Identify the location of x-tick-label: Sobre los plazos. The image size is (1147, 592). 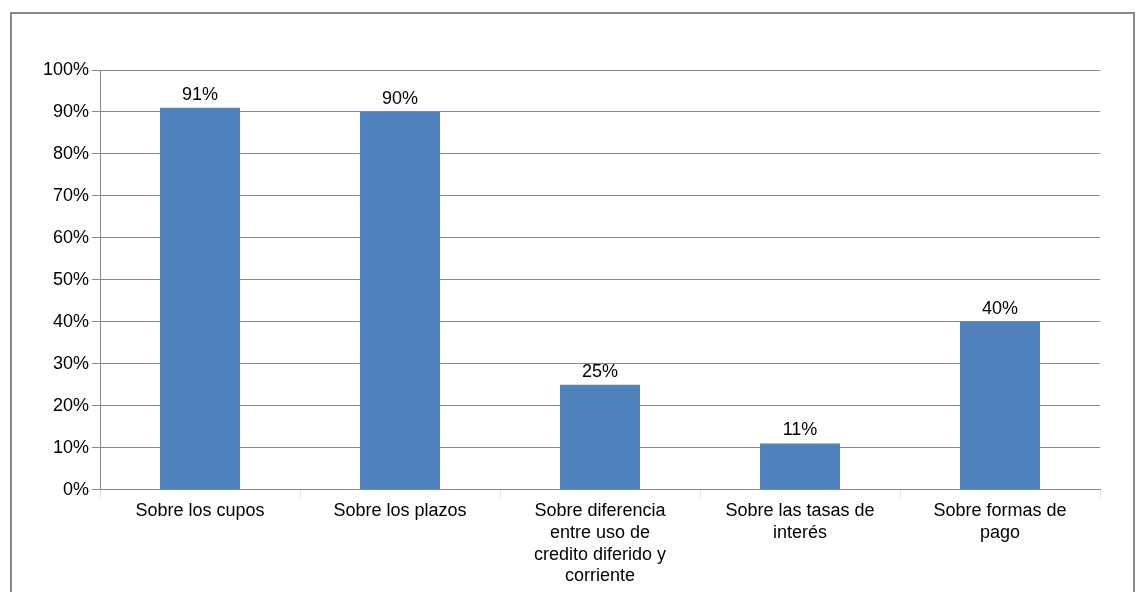
(400, 510).